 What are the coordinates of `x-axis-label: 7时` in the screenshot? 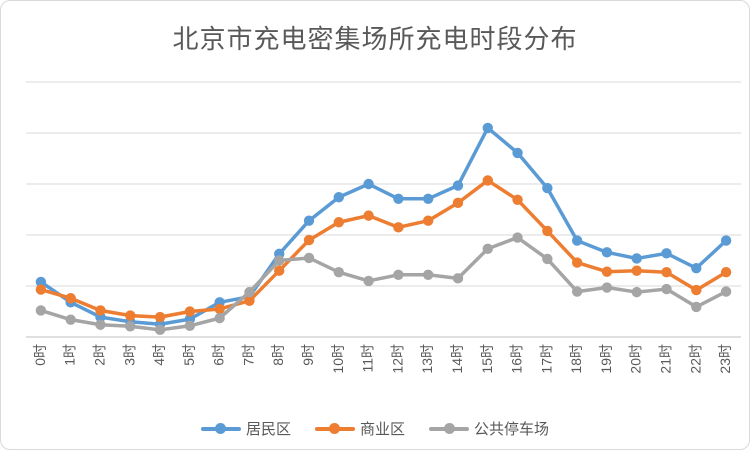 It's located at (248, 355).